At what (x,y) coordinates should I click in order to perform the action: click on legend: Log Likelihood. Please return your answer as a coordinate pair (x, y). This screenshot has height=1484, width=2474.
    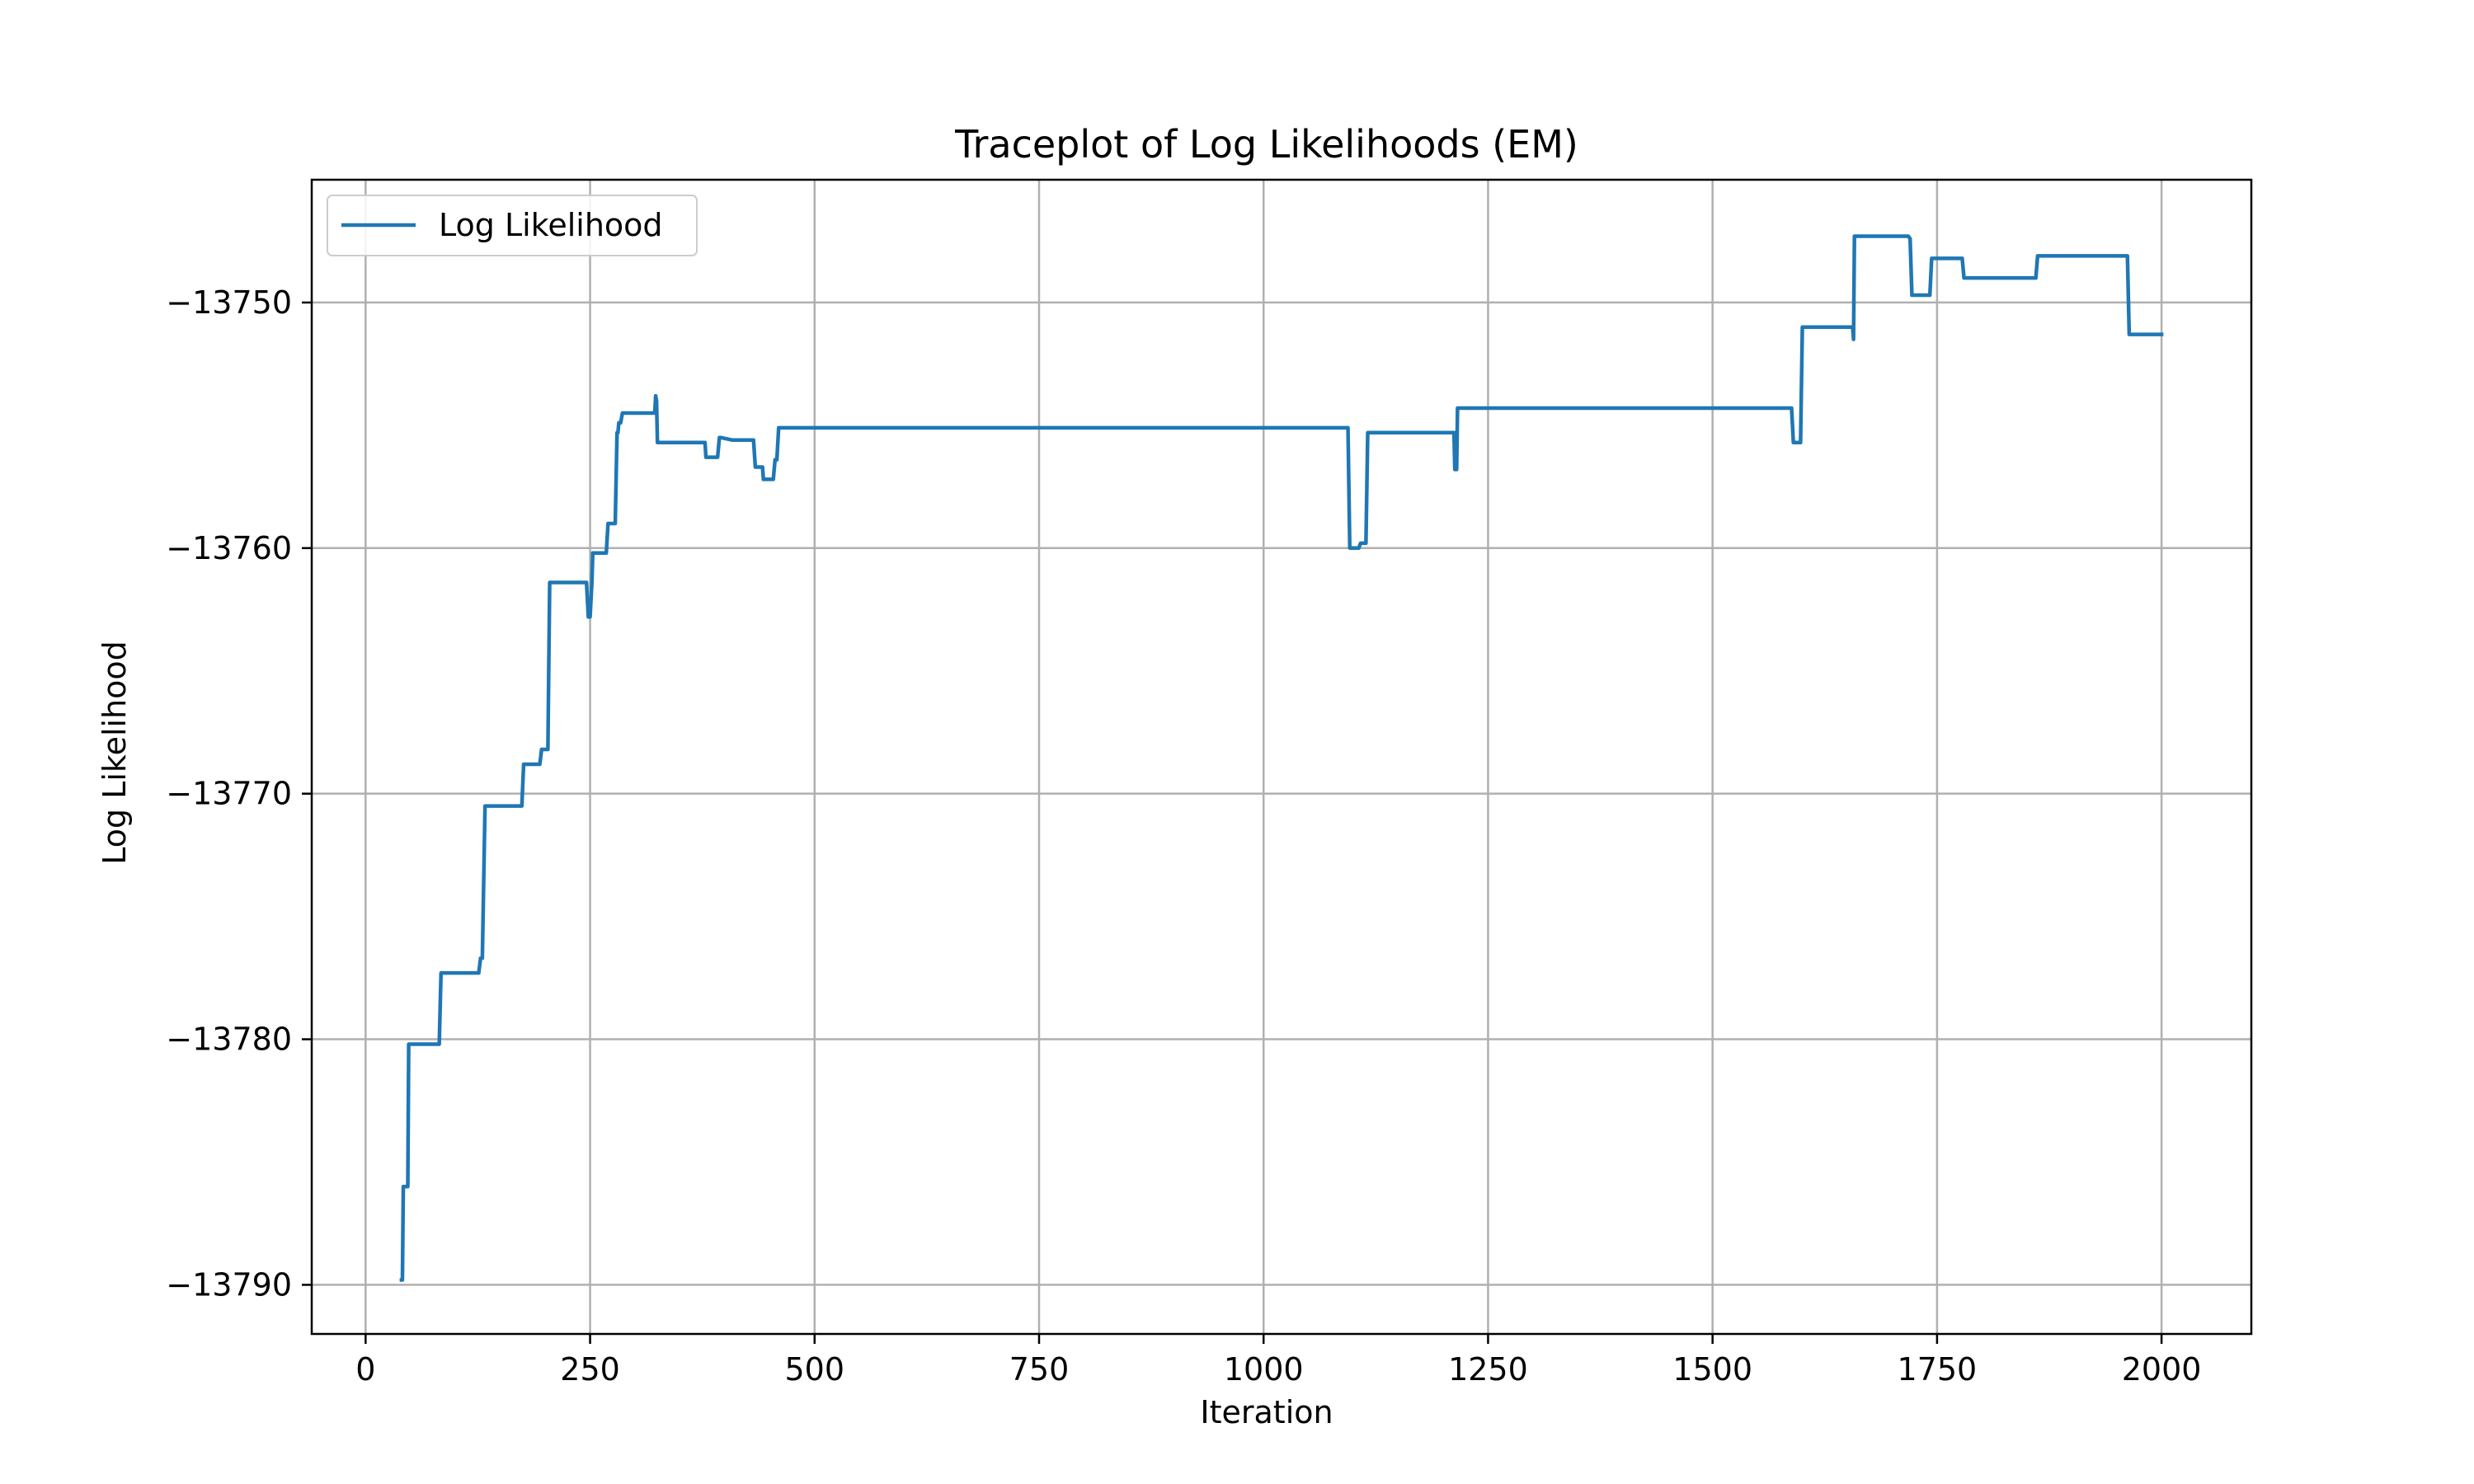
    Looking at the image, I should click on (512, 226).